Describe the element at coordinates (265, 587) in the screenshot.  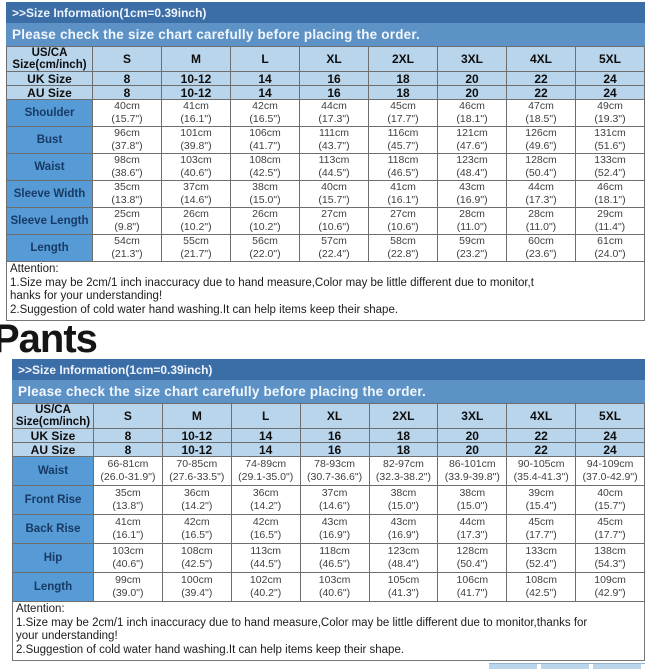
I see `measurement-cell: 102cm (40.2")` at that location.